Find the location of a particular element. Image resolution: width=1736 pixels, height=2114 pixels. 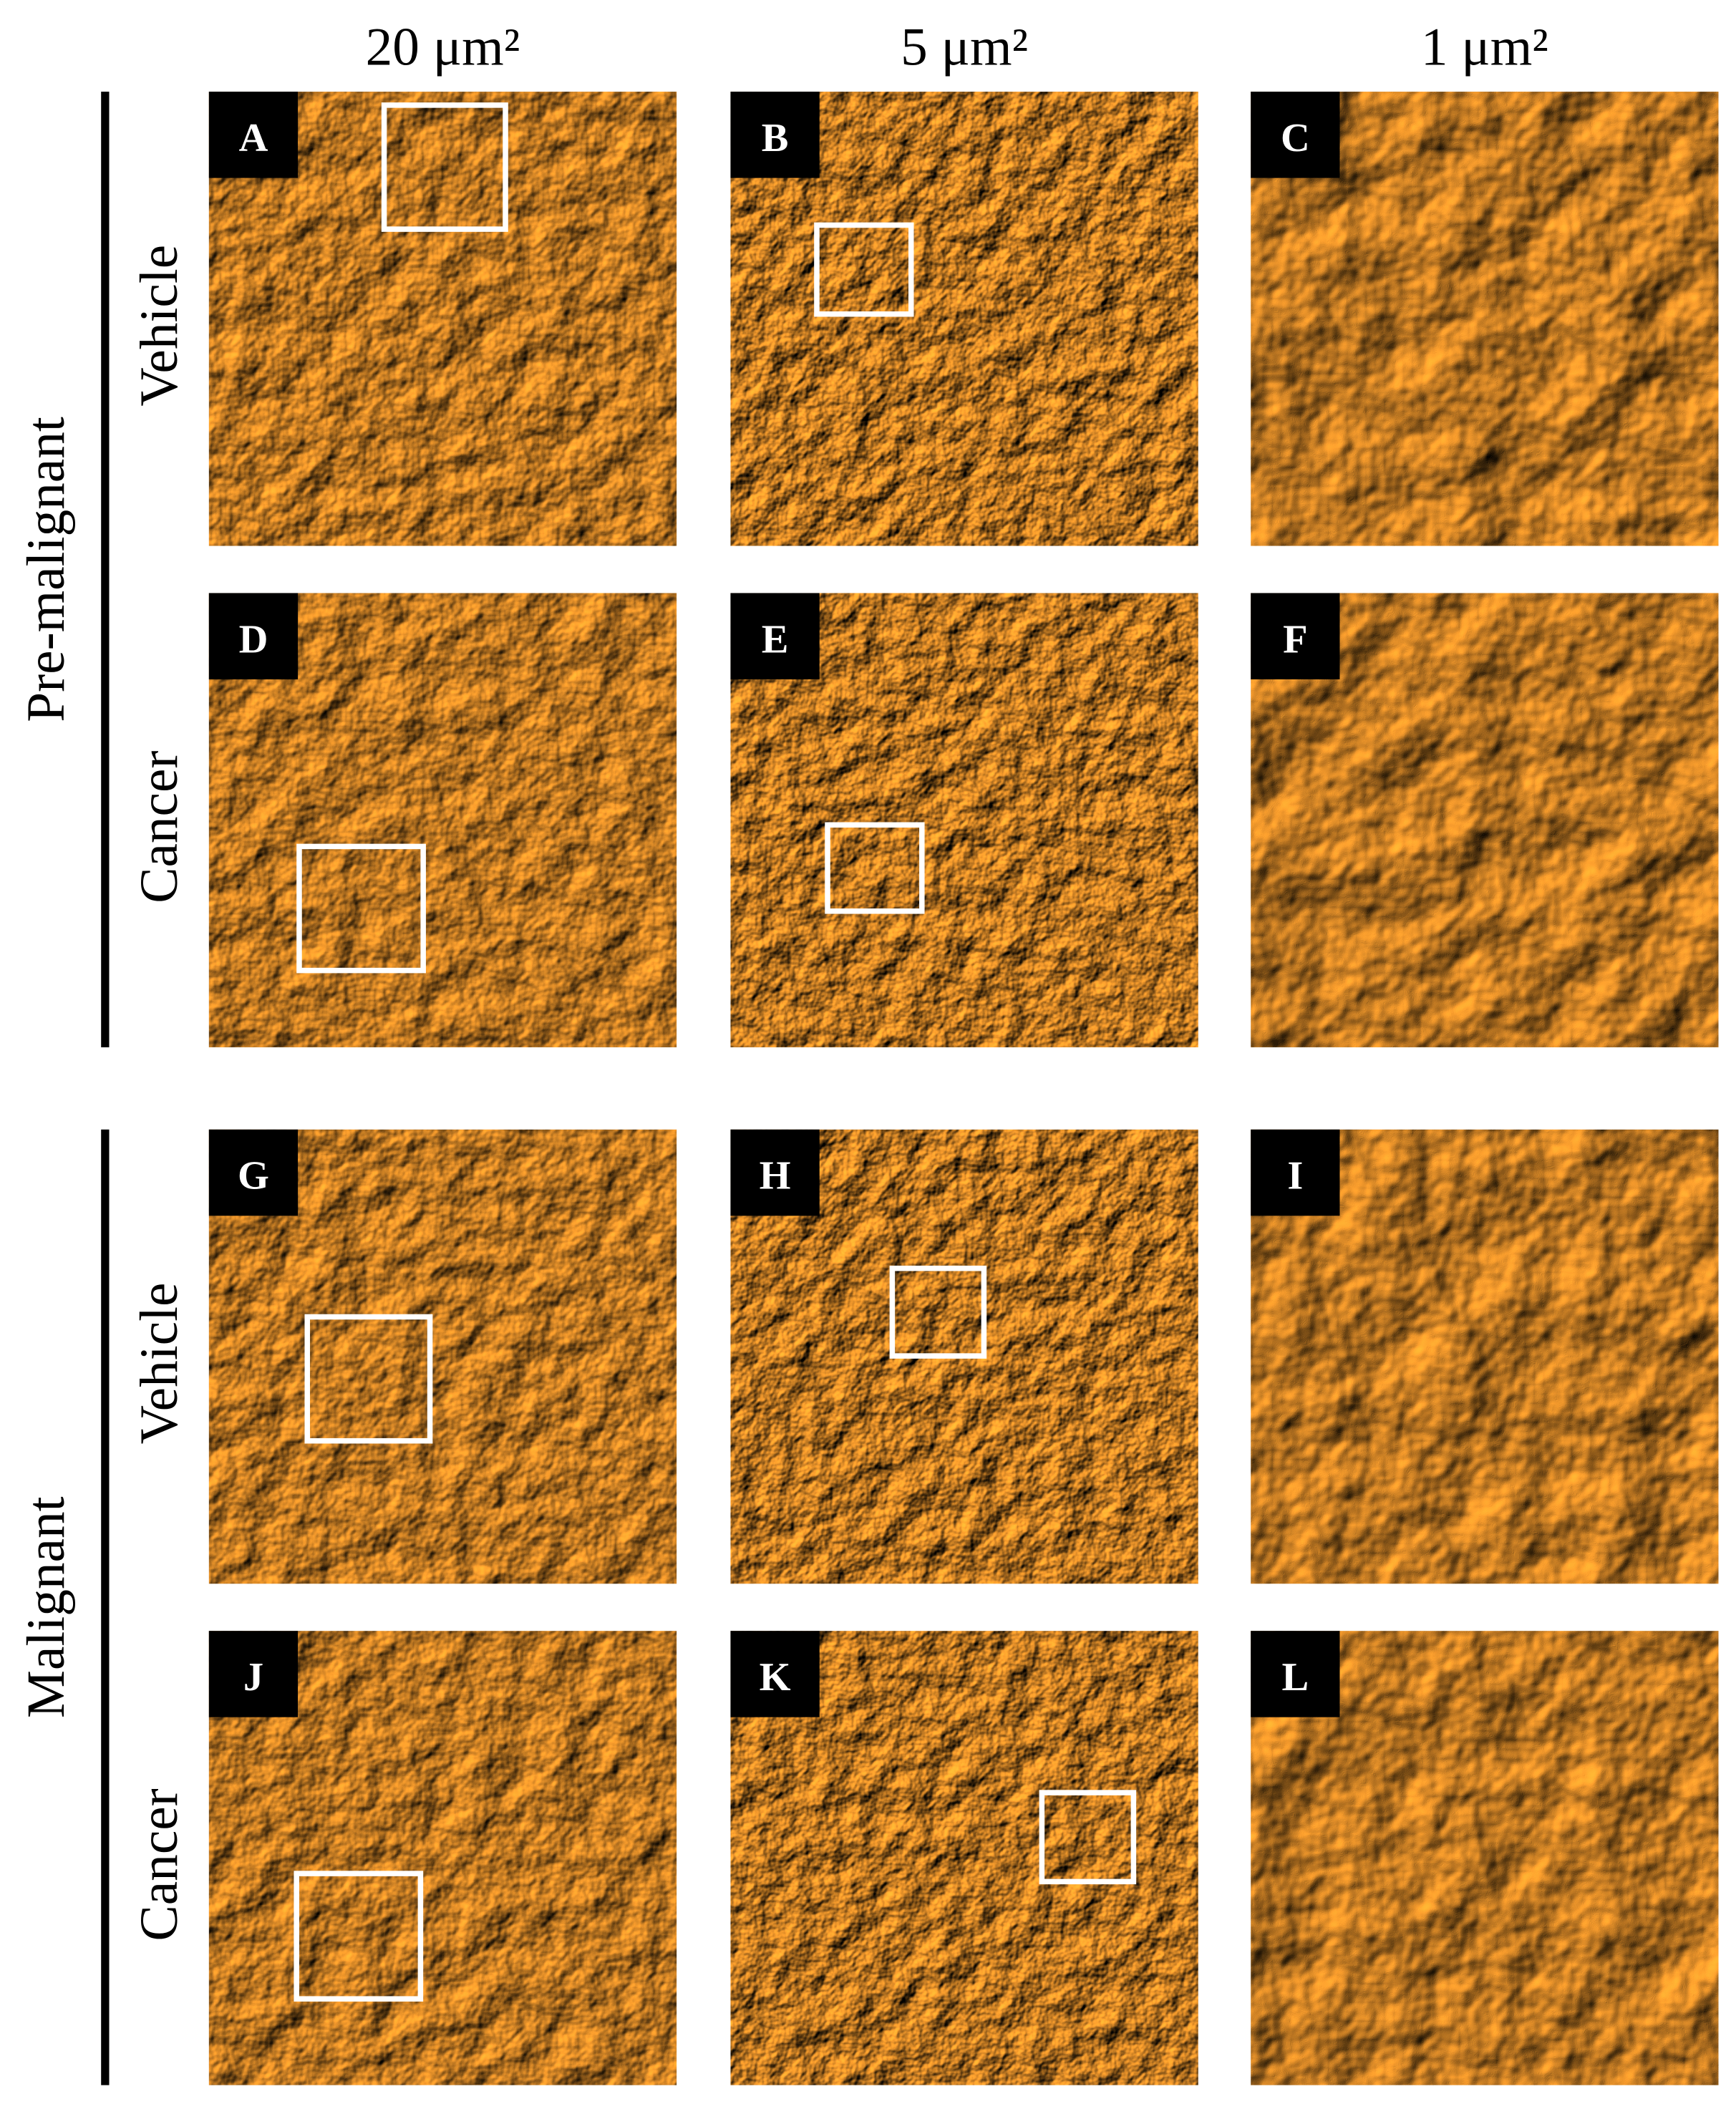

group-label: Pre-malignant is located at coordinates (46, 569).